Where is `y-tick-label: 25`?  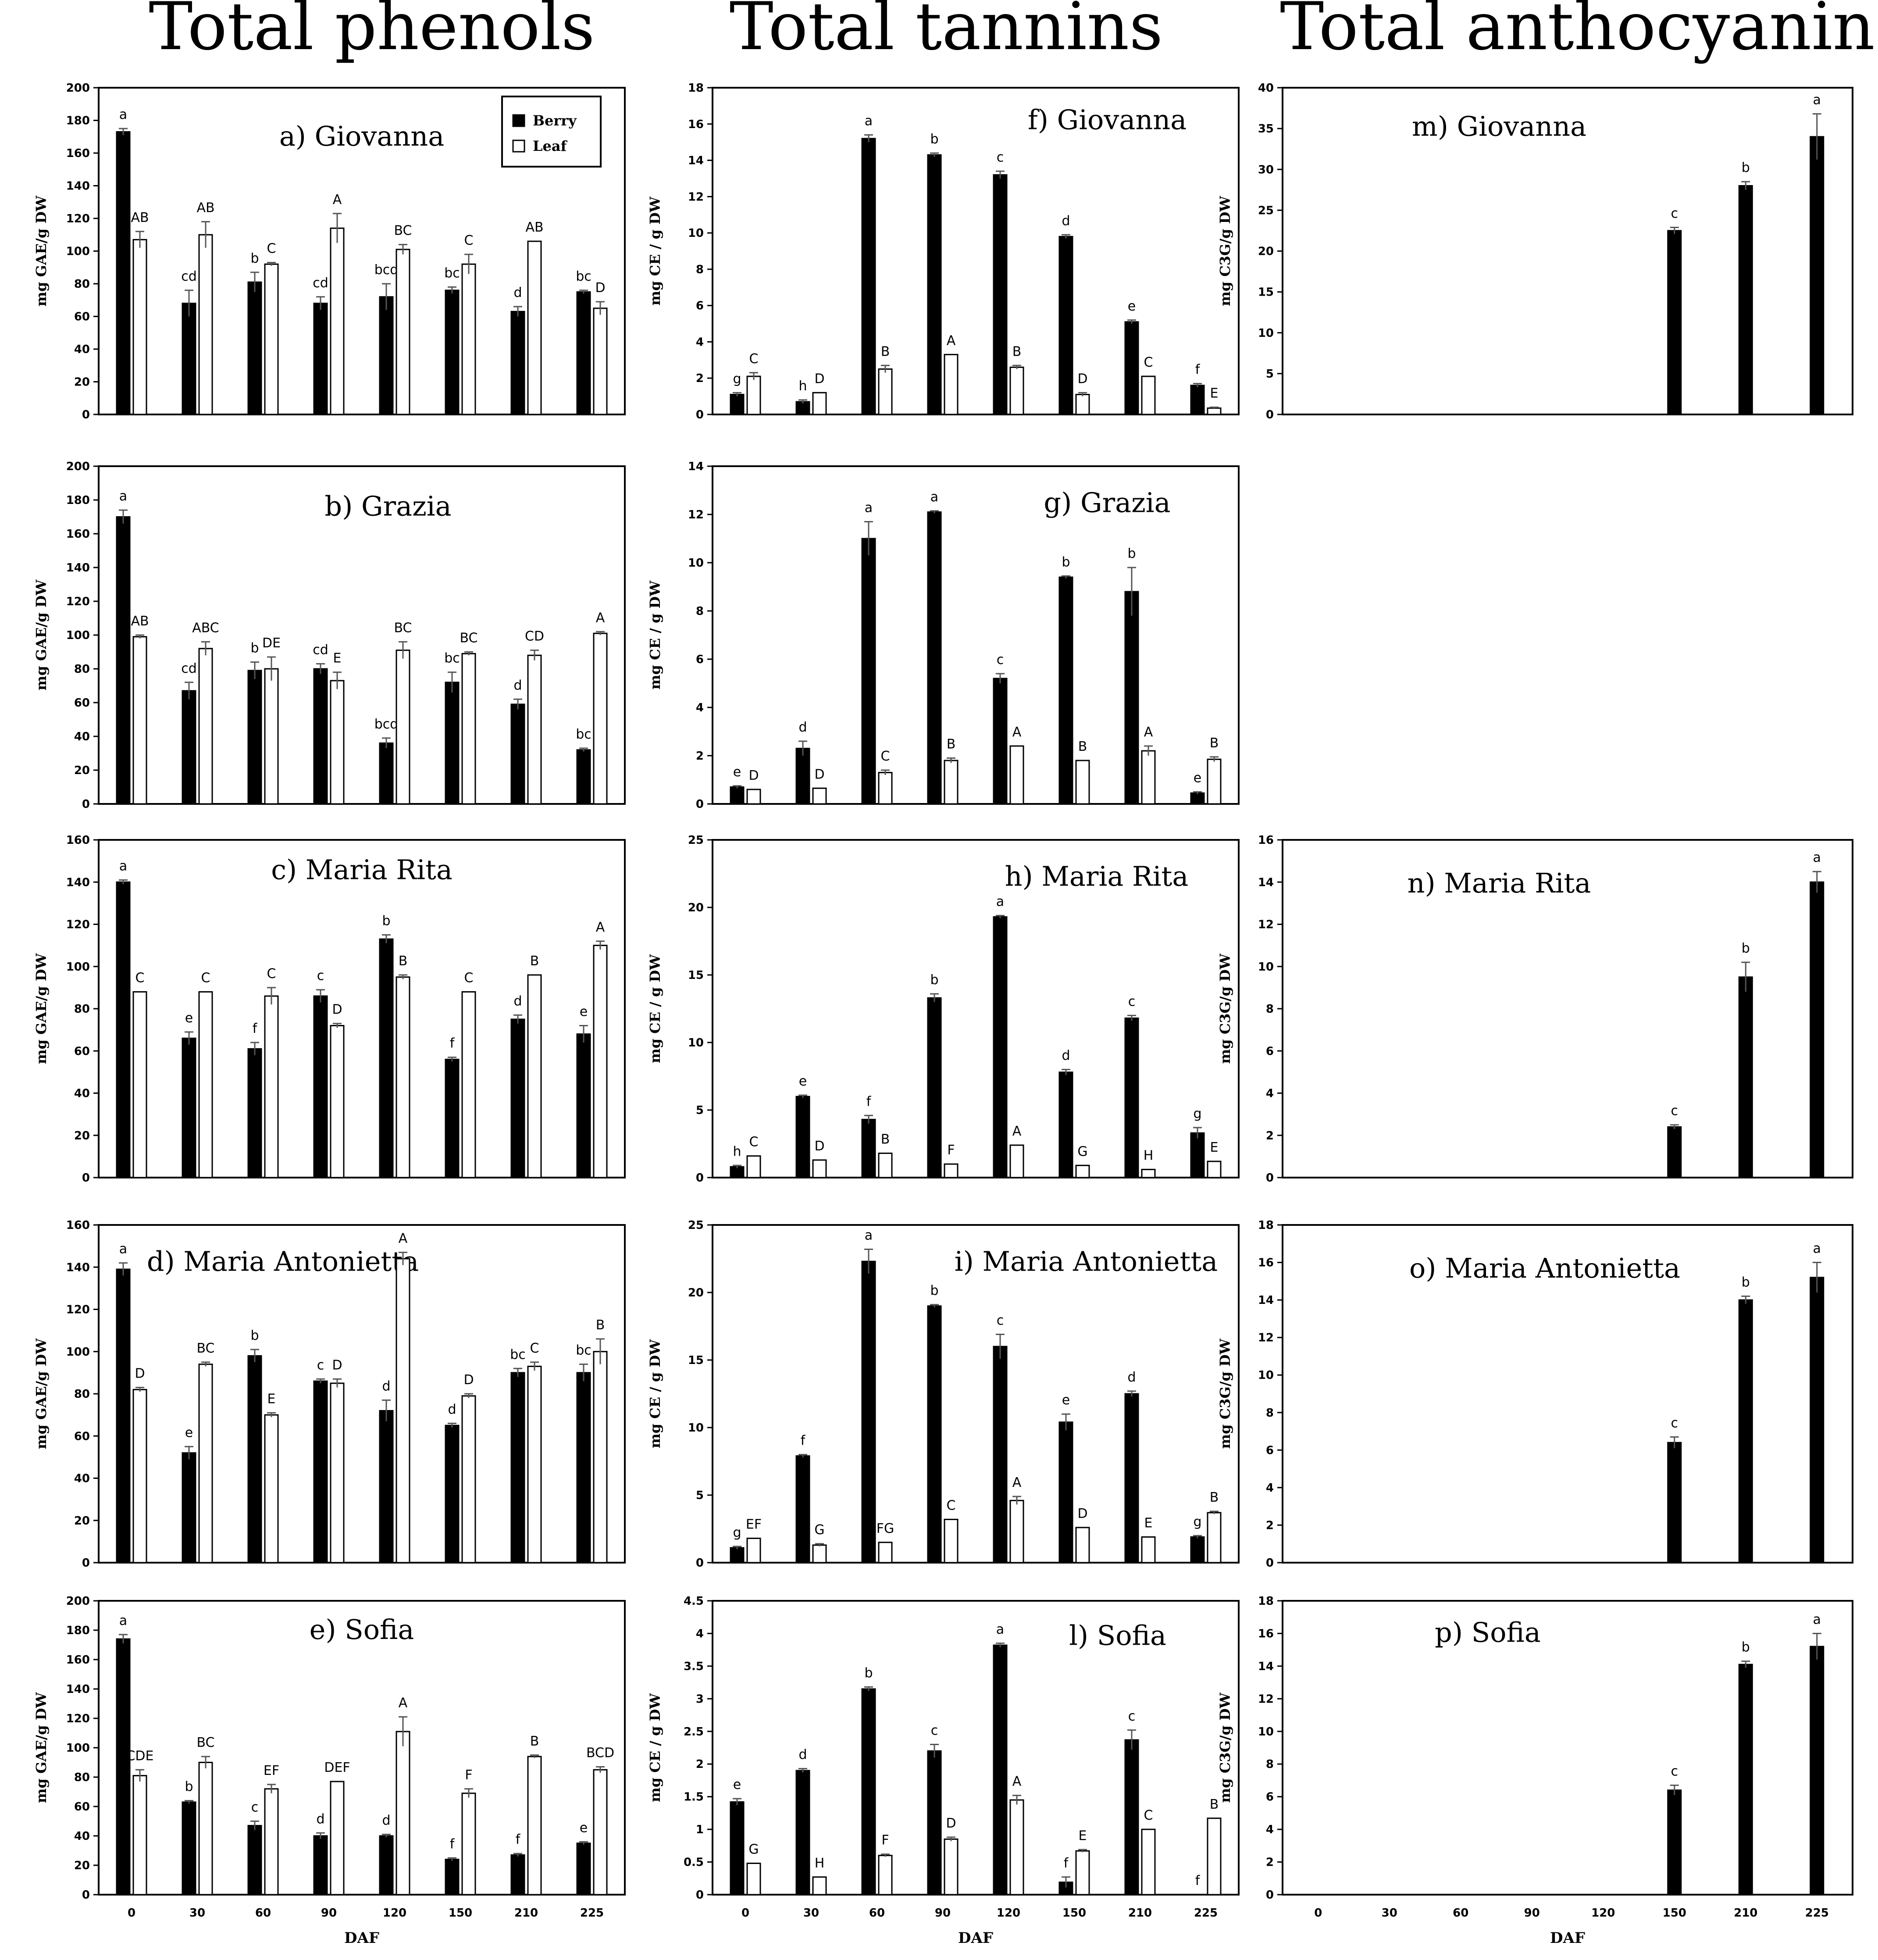
y-tick-label: 25 is located at coordinates (1266, 210).